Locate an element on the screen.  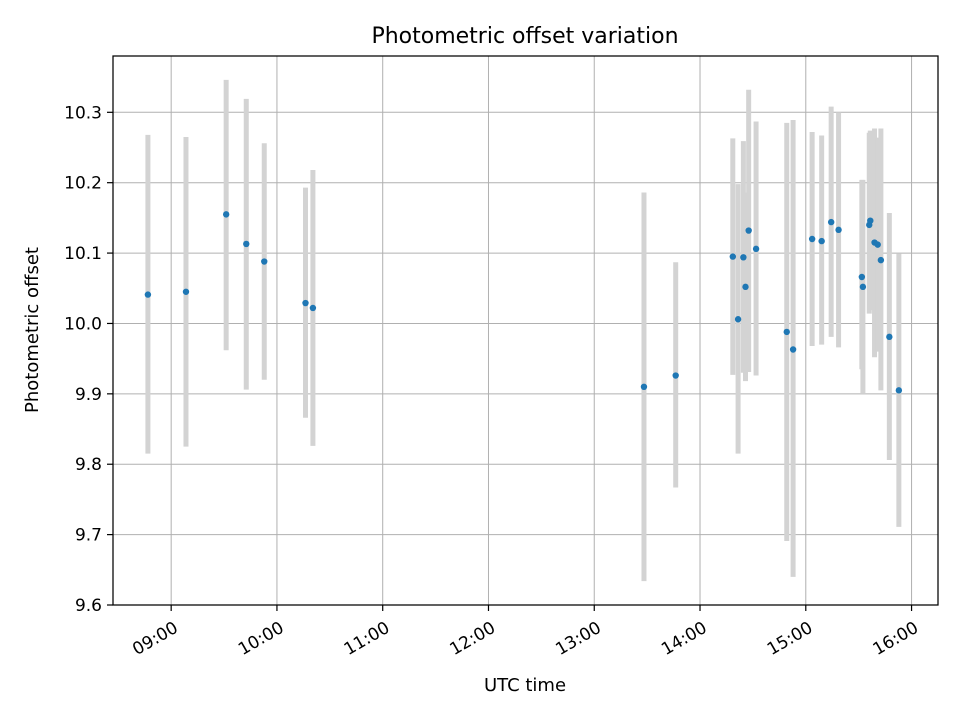
y-tick-label-5: 10.1 is located at coordinates (83, 254).